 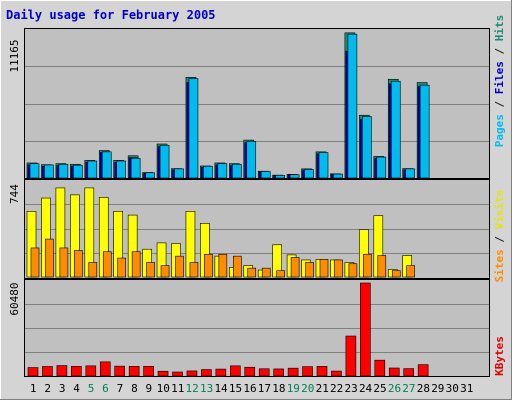 I want to click on day-label-10: 10, so click(x=163, y=388).